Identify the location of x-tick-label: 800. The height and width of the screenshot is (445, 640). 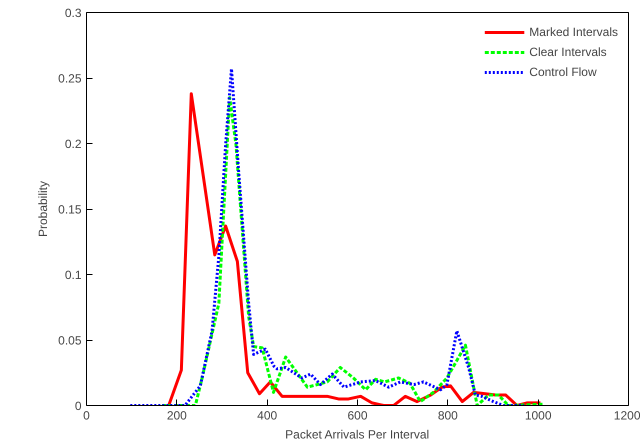
(448, 415).